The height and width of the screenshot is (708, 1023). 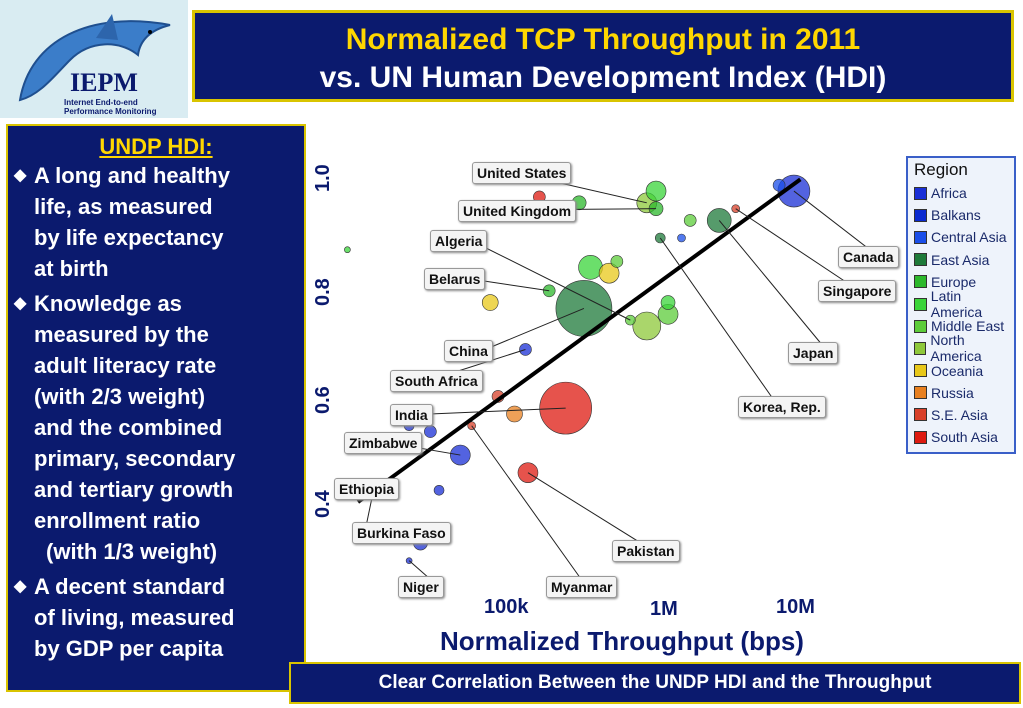 I want to click on x-axis-label: Normalized Throughput (bps), so click(x=622, y=641).